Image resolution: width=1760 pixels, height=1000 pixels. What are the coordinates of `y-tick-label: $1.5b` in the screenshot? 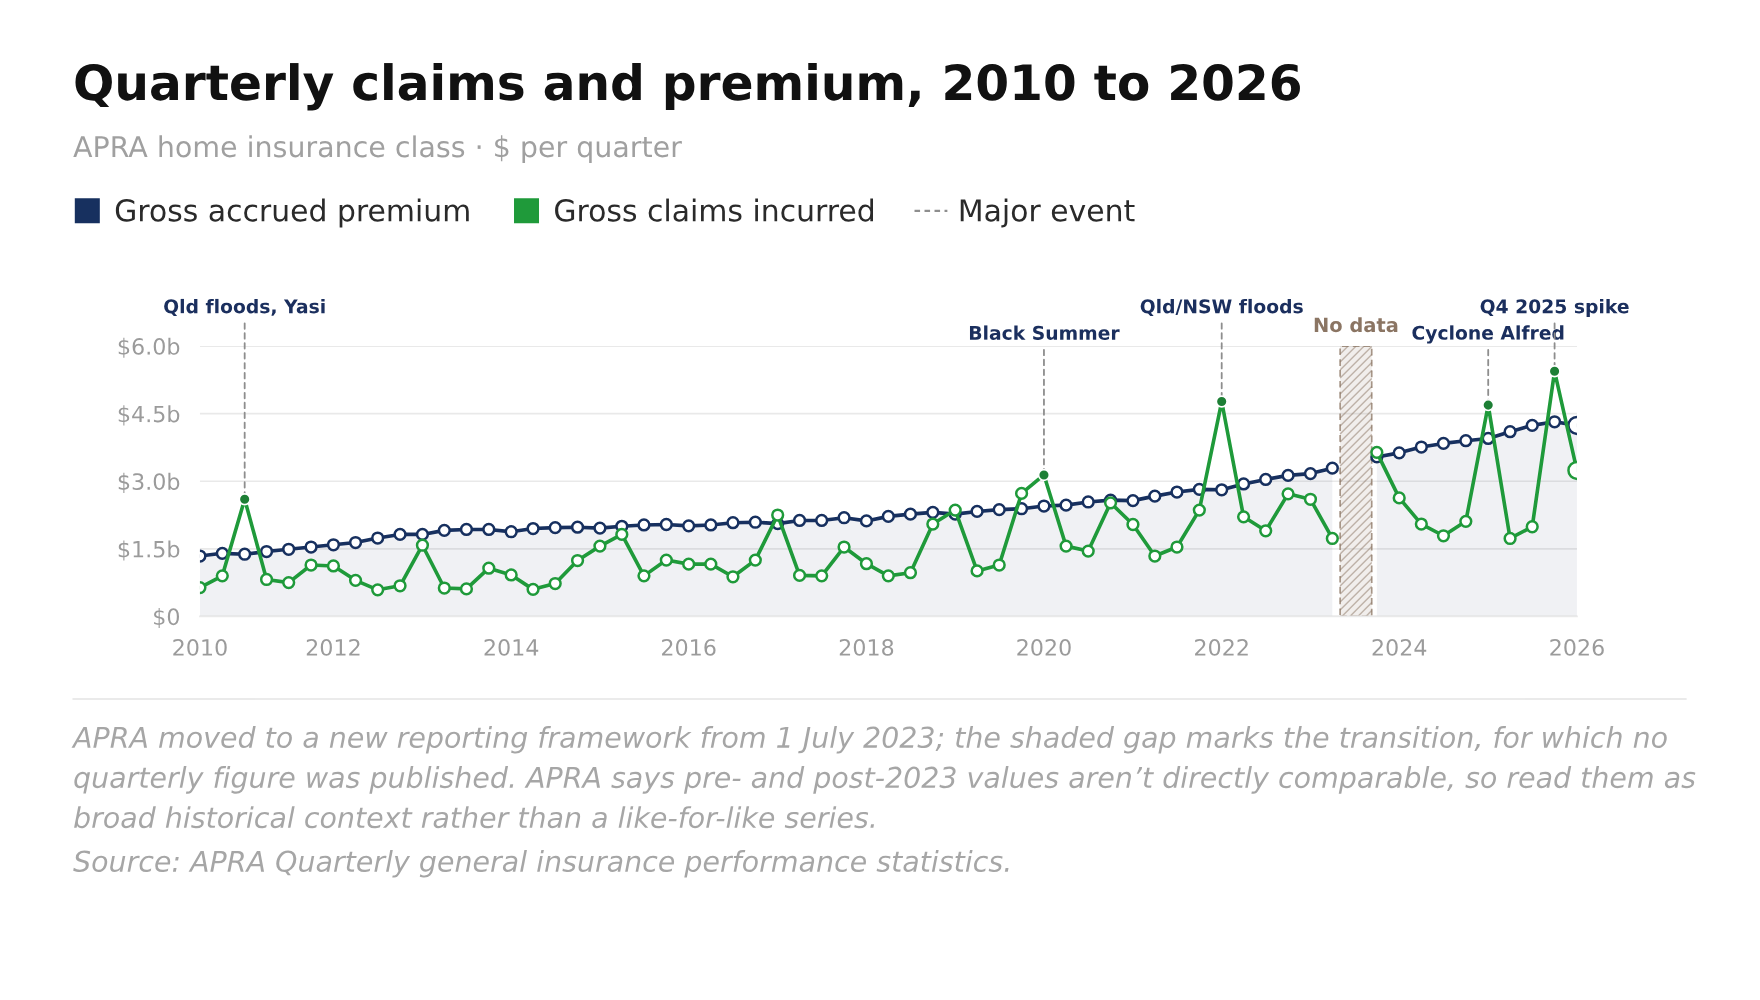 It's located at (149, 550).